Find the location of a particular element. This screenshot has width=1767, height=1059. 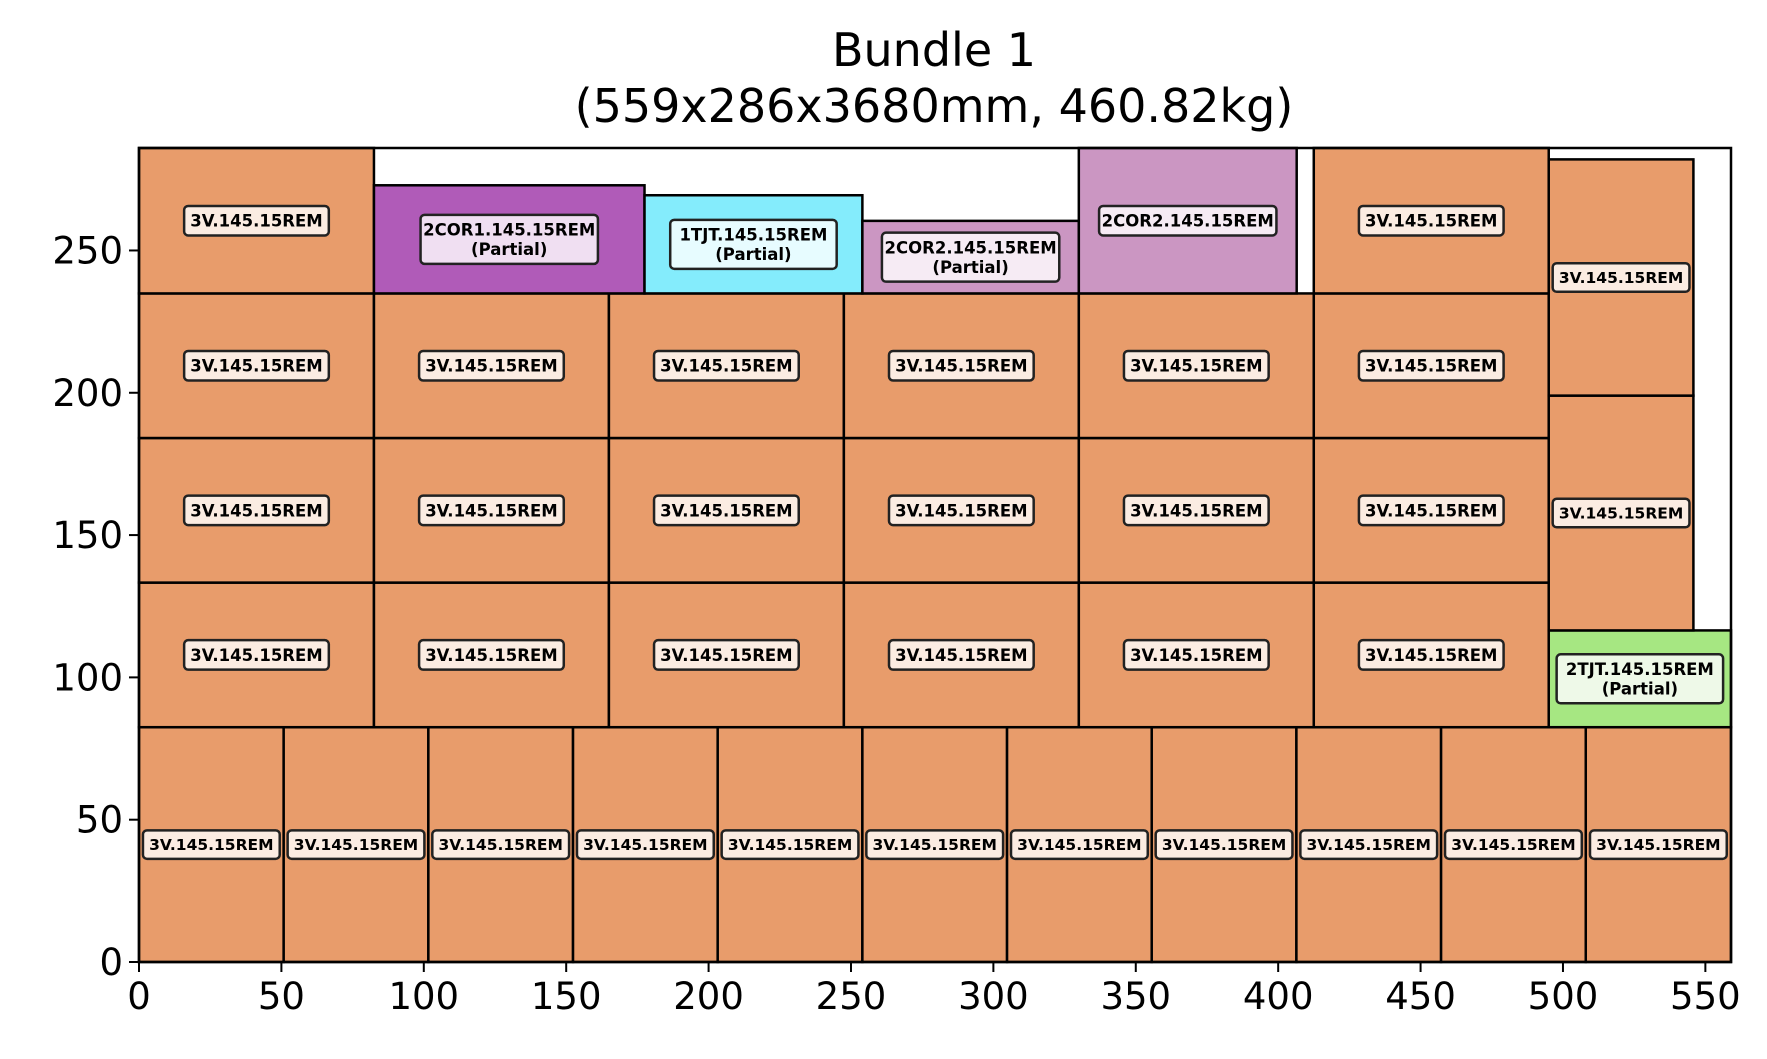

box-16: 3V.145.15REM is located at coordinates (1431, 655).